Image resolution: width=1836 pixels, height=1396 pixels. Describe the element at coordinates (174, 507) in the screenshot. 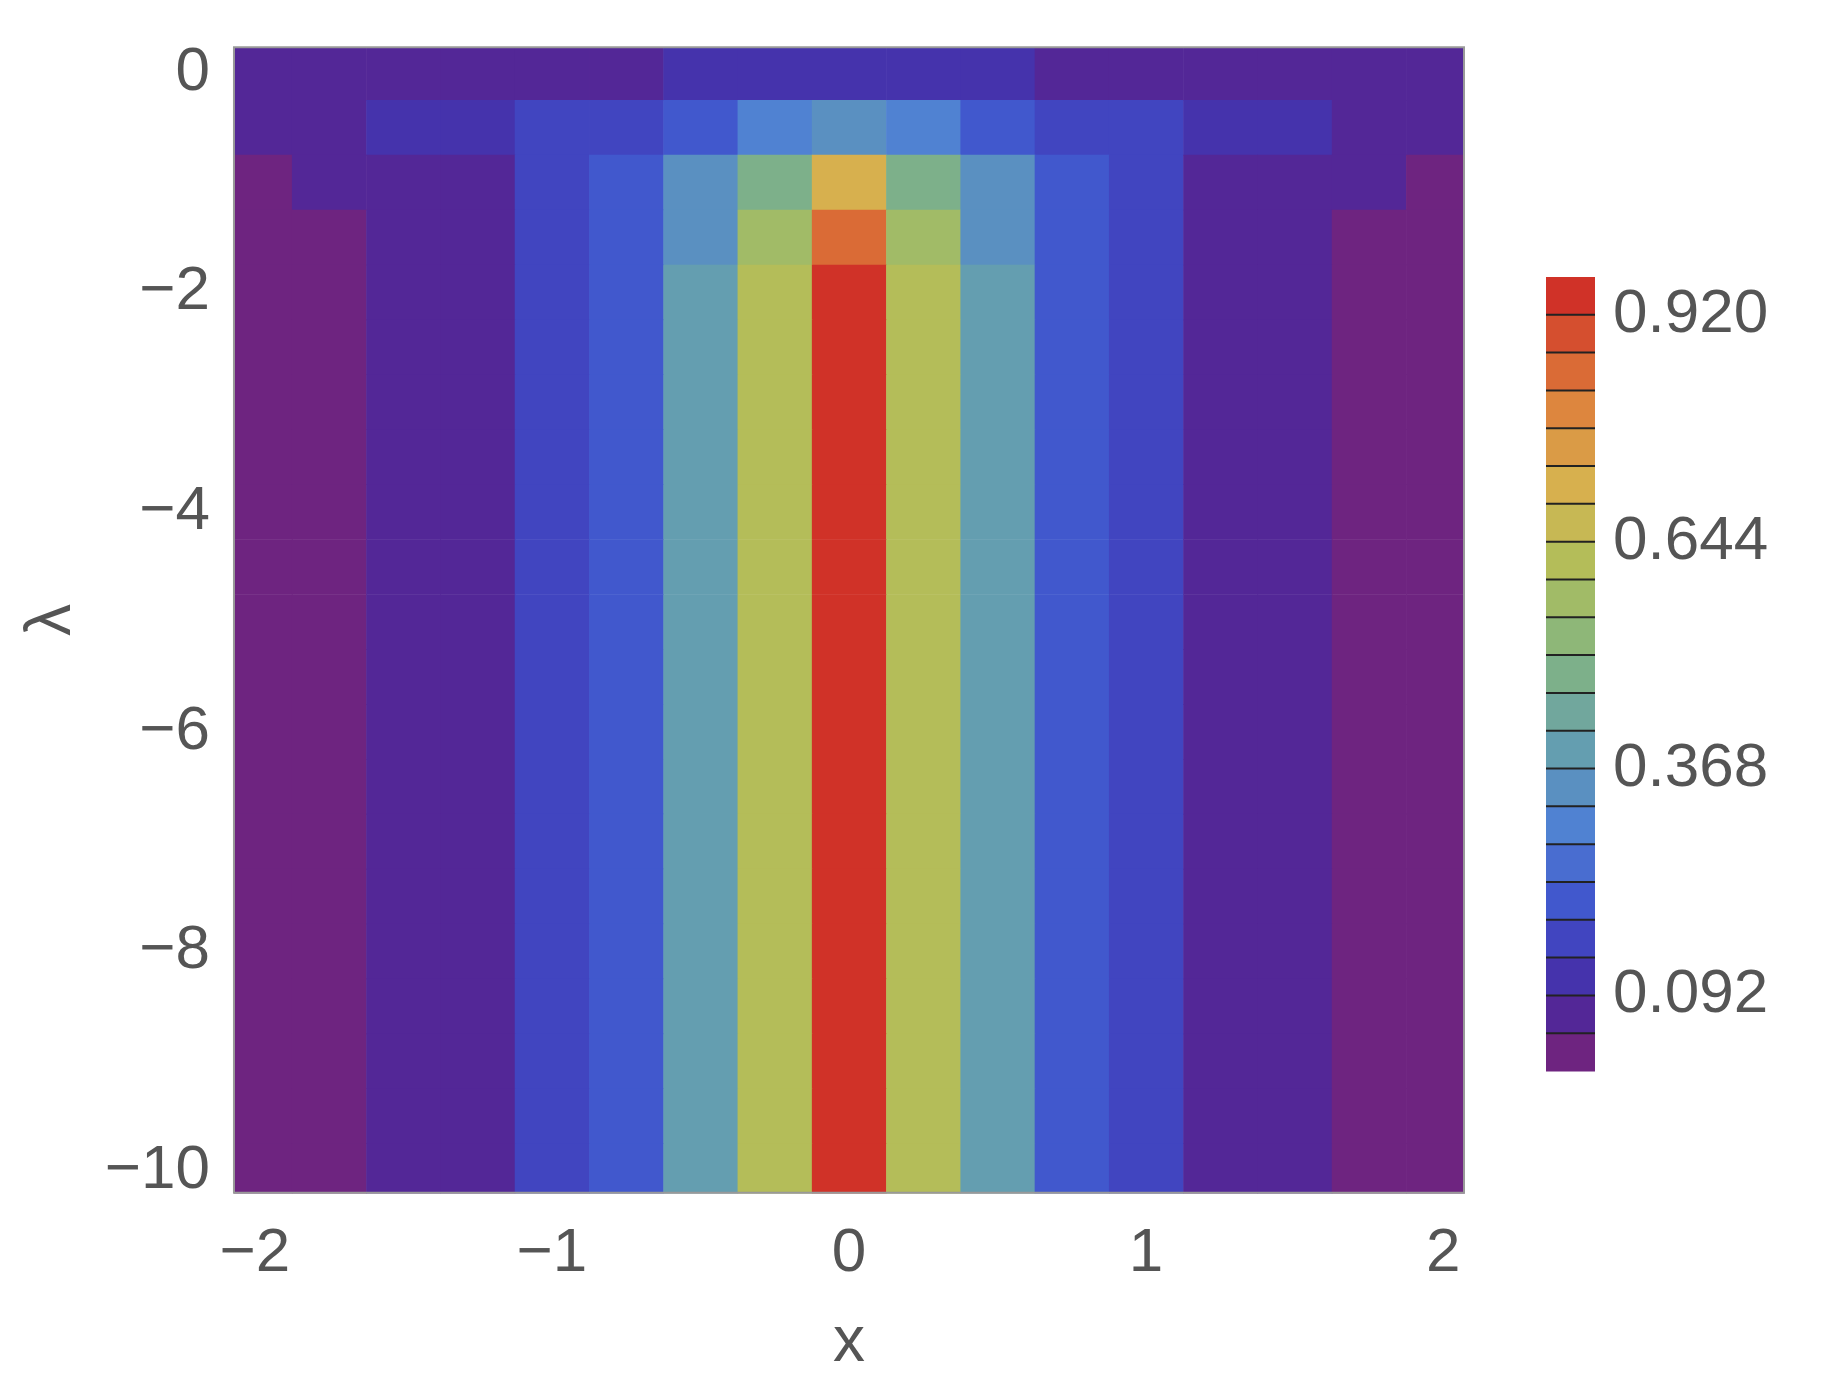

I see `y-tick-label: −4` at that location.